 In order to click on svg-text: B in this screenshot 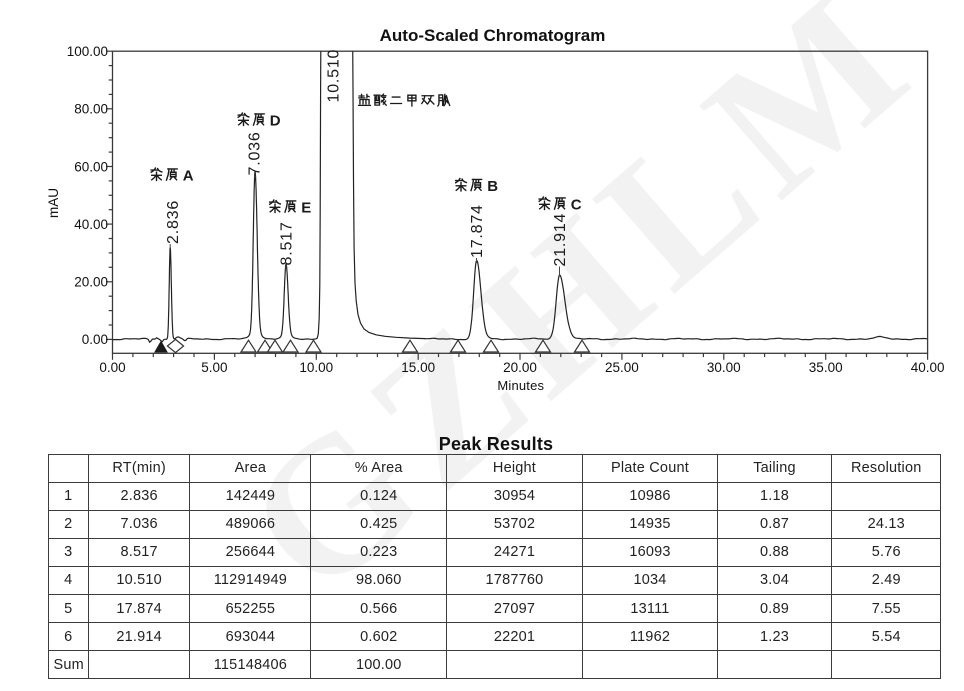, I will do `click(492, 186)`.